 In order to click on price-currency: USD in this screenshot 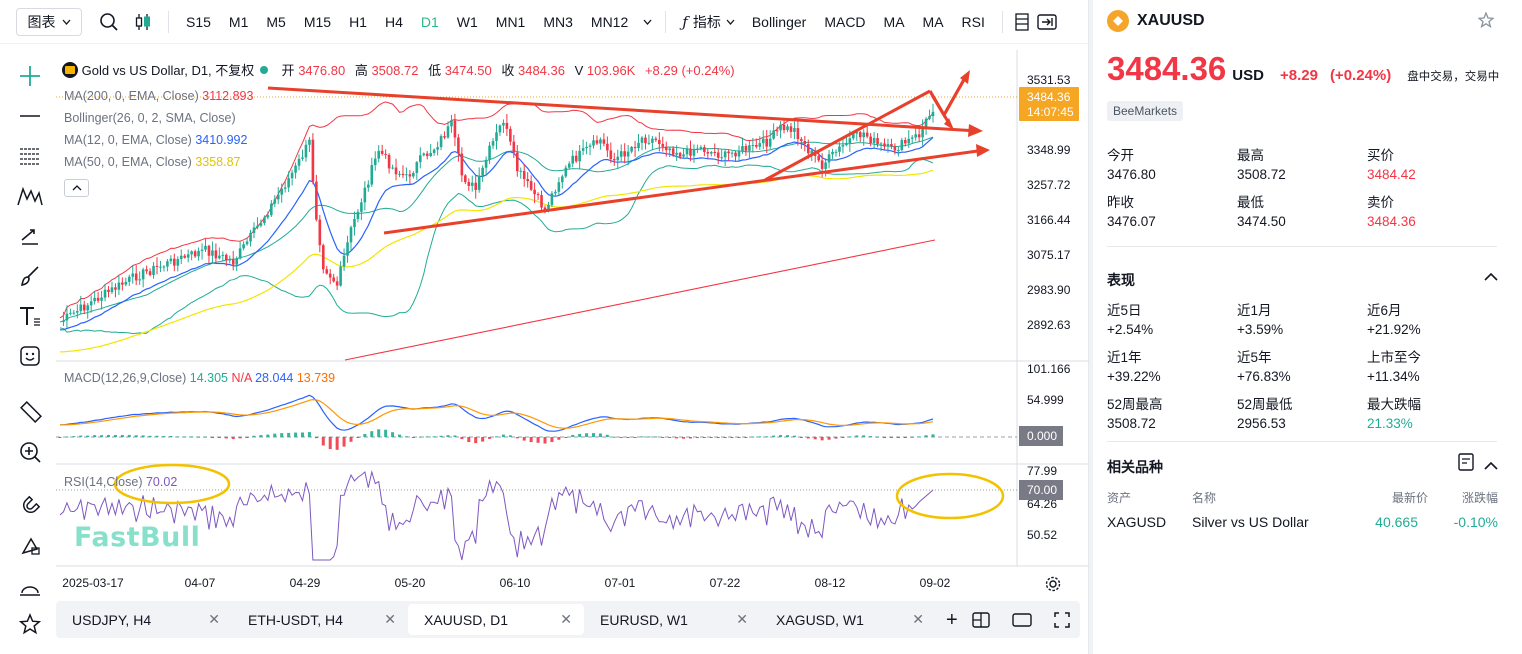, I will do `click(1248, 75)`.